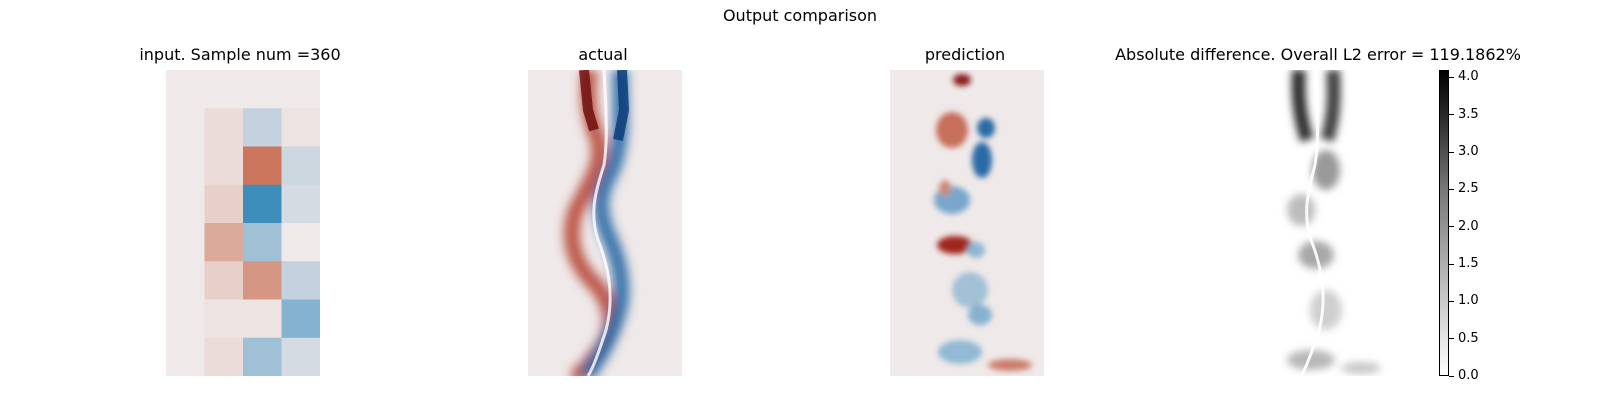 The height and width of the screenshot is (400, 1600). I want to click on difference-heatmap, so click(1318, 223).